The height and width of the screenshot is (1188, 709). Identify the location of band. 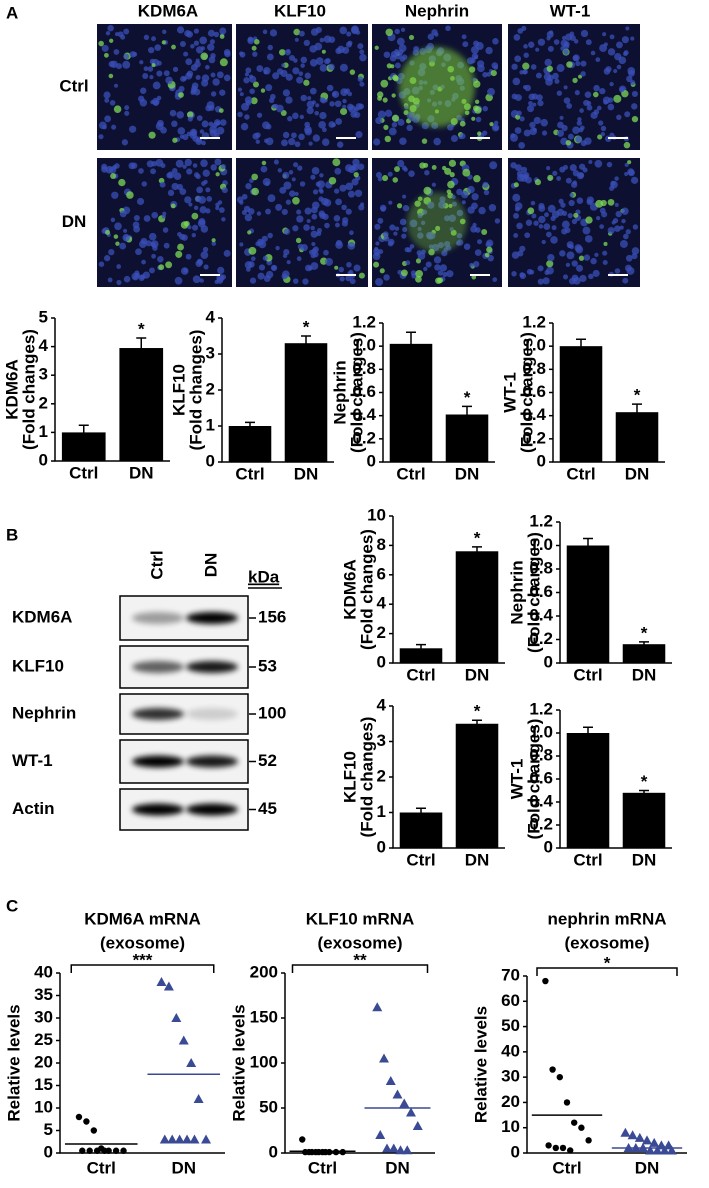
(158, 761).